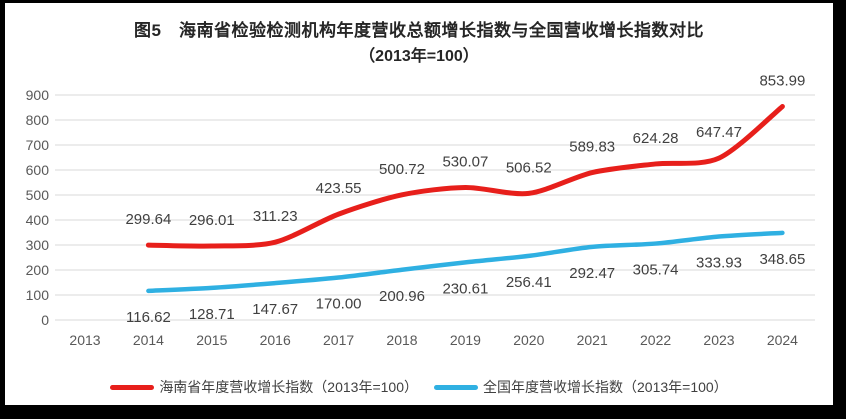 Image resolution: width=846 pixels, height=419 pixels. Describe the element at coordinates (529, 282) in the screenshot. I see `data-label: 256.41` at that location.